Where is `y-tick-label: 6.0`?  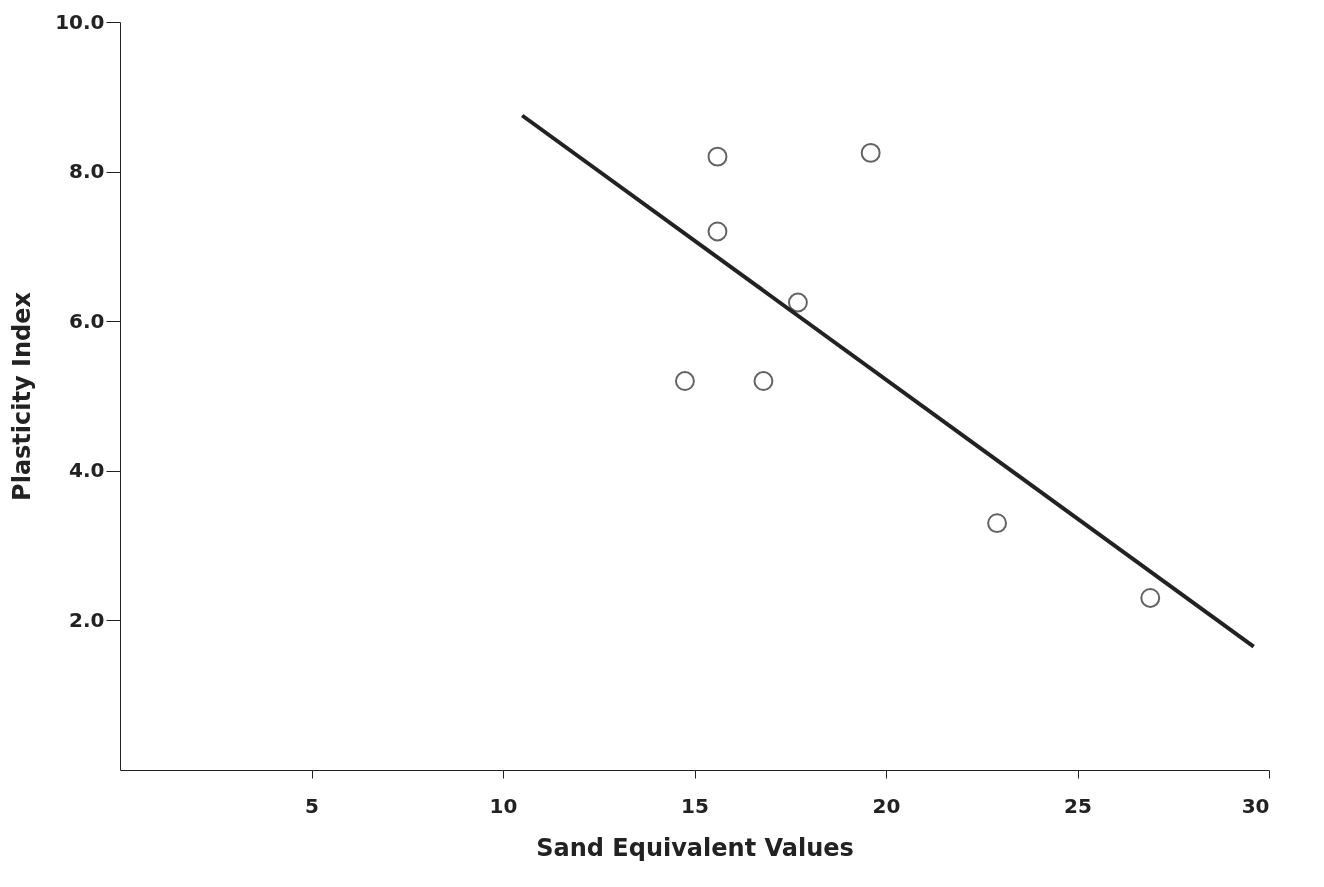
y-tick-label: 6.0 is located at coordinates (87, 320).